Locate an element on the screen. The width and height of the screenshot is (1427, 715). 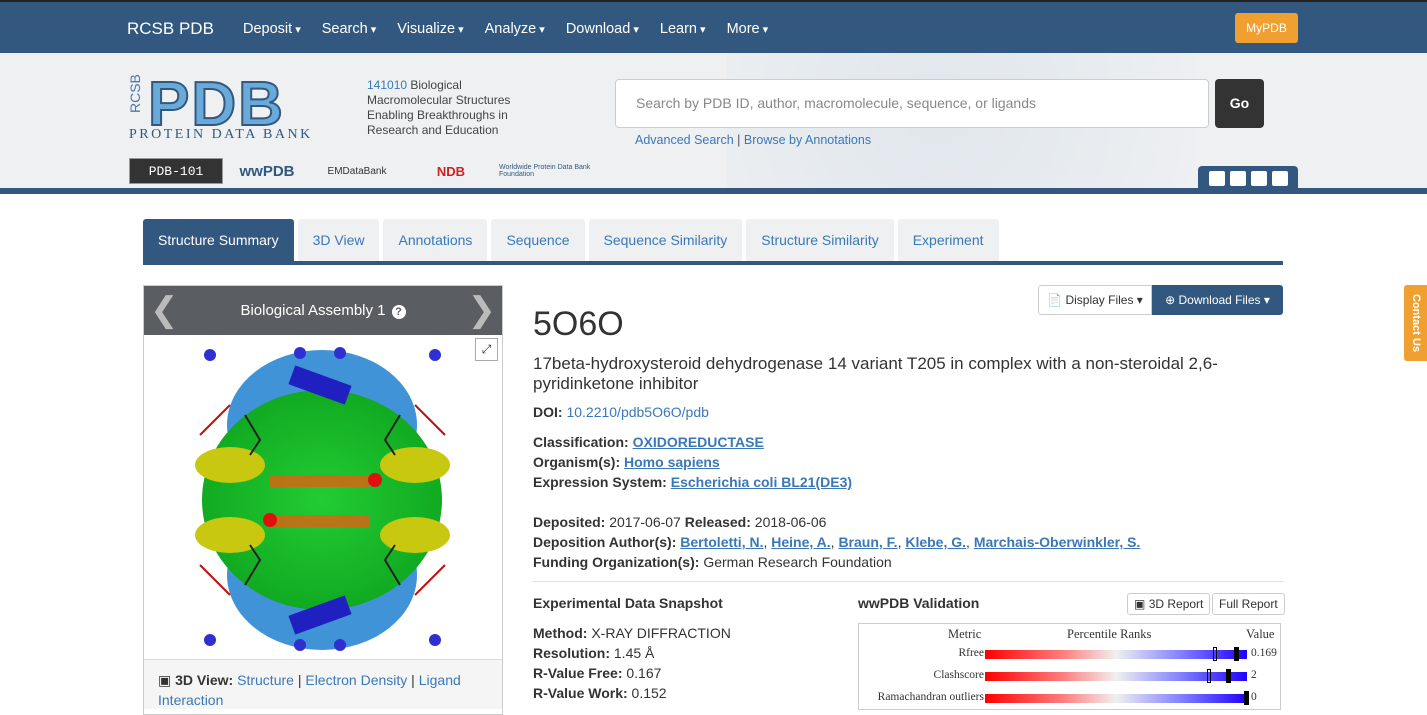
rwork-label: R-Value Work: is located at coordinates (580, 693).